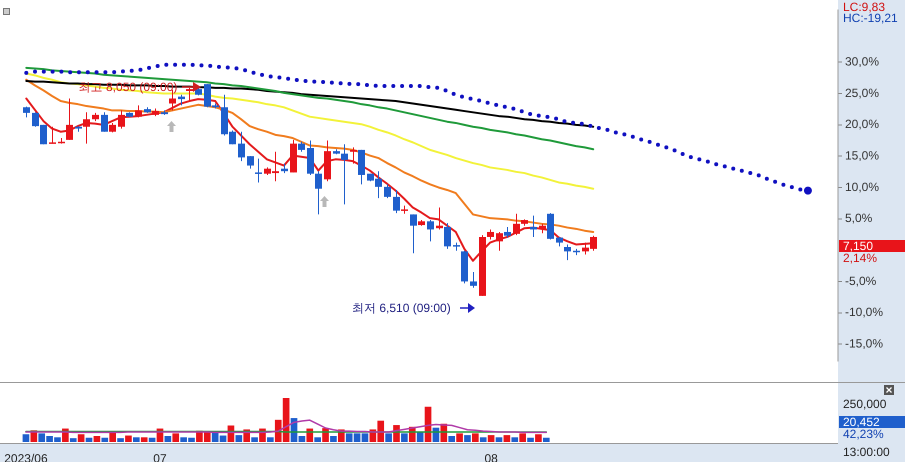 This screenshot has height=462, width=905. I want to click on y-tick-label: 25,0%, so click(862, 93).